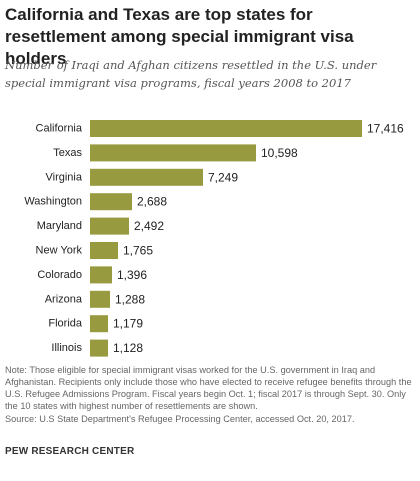  Describe the element at coordinates (152, 202) in the screenshot. I see `value-label: 2,688` at that location.